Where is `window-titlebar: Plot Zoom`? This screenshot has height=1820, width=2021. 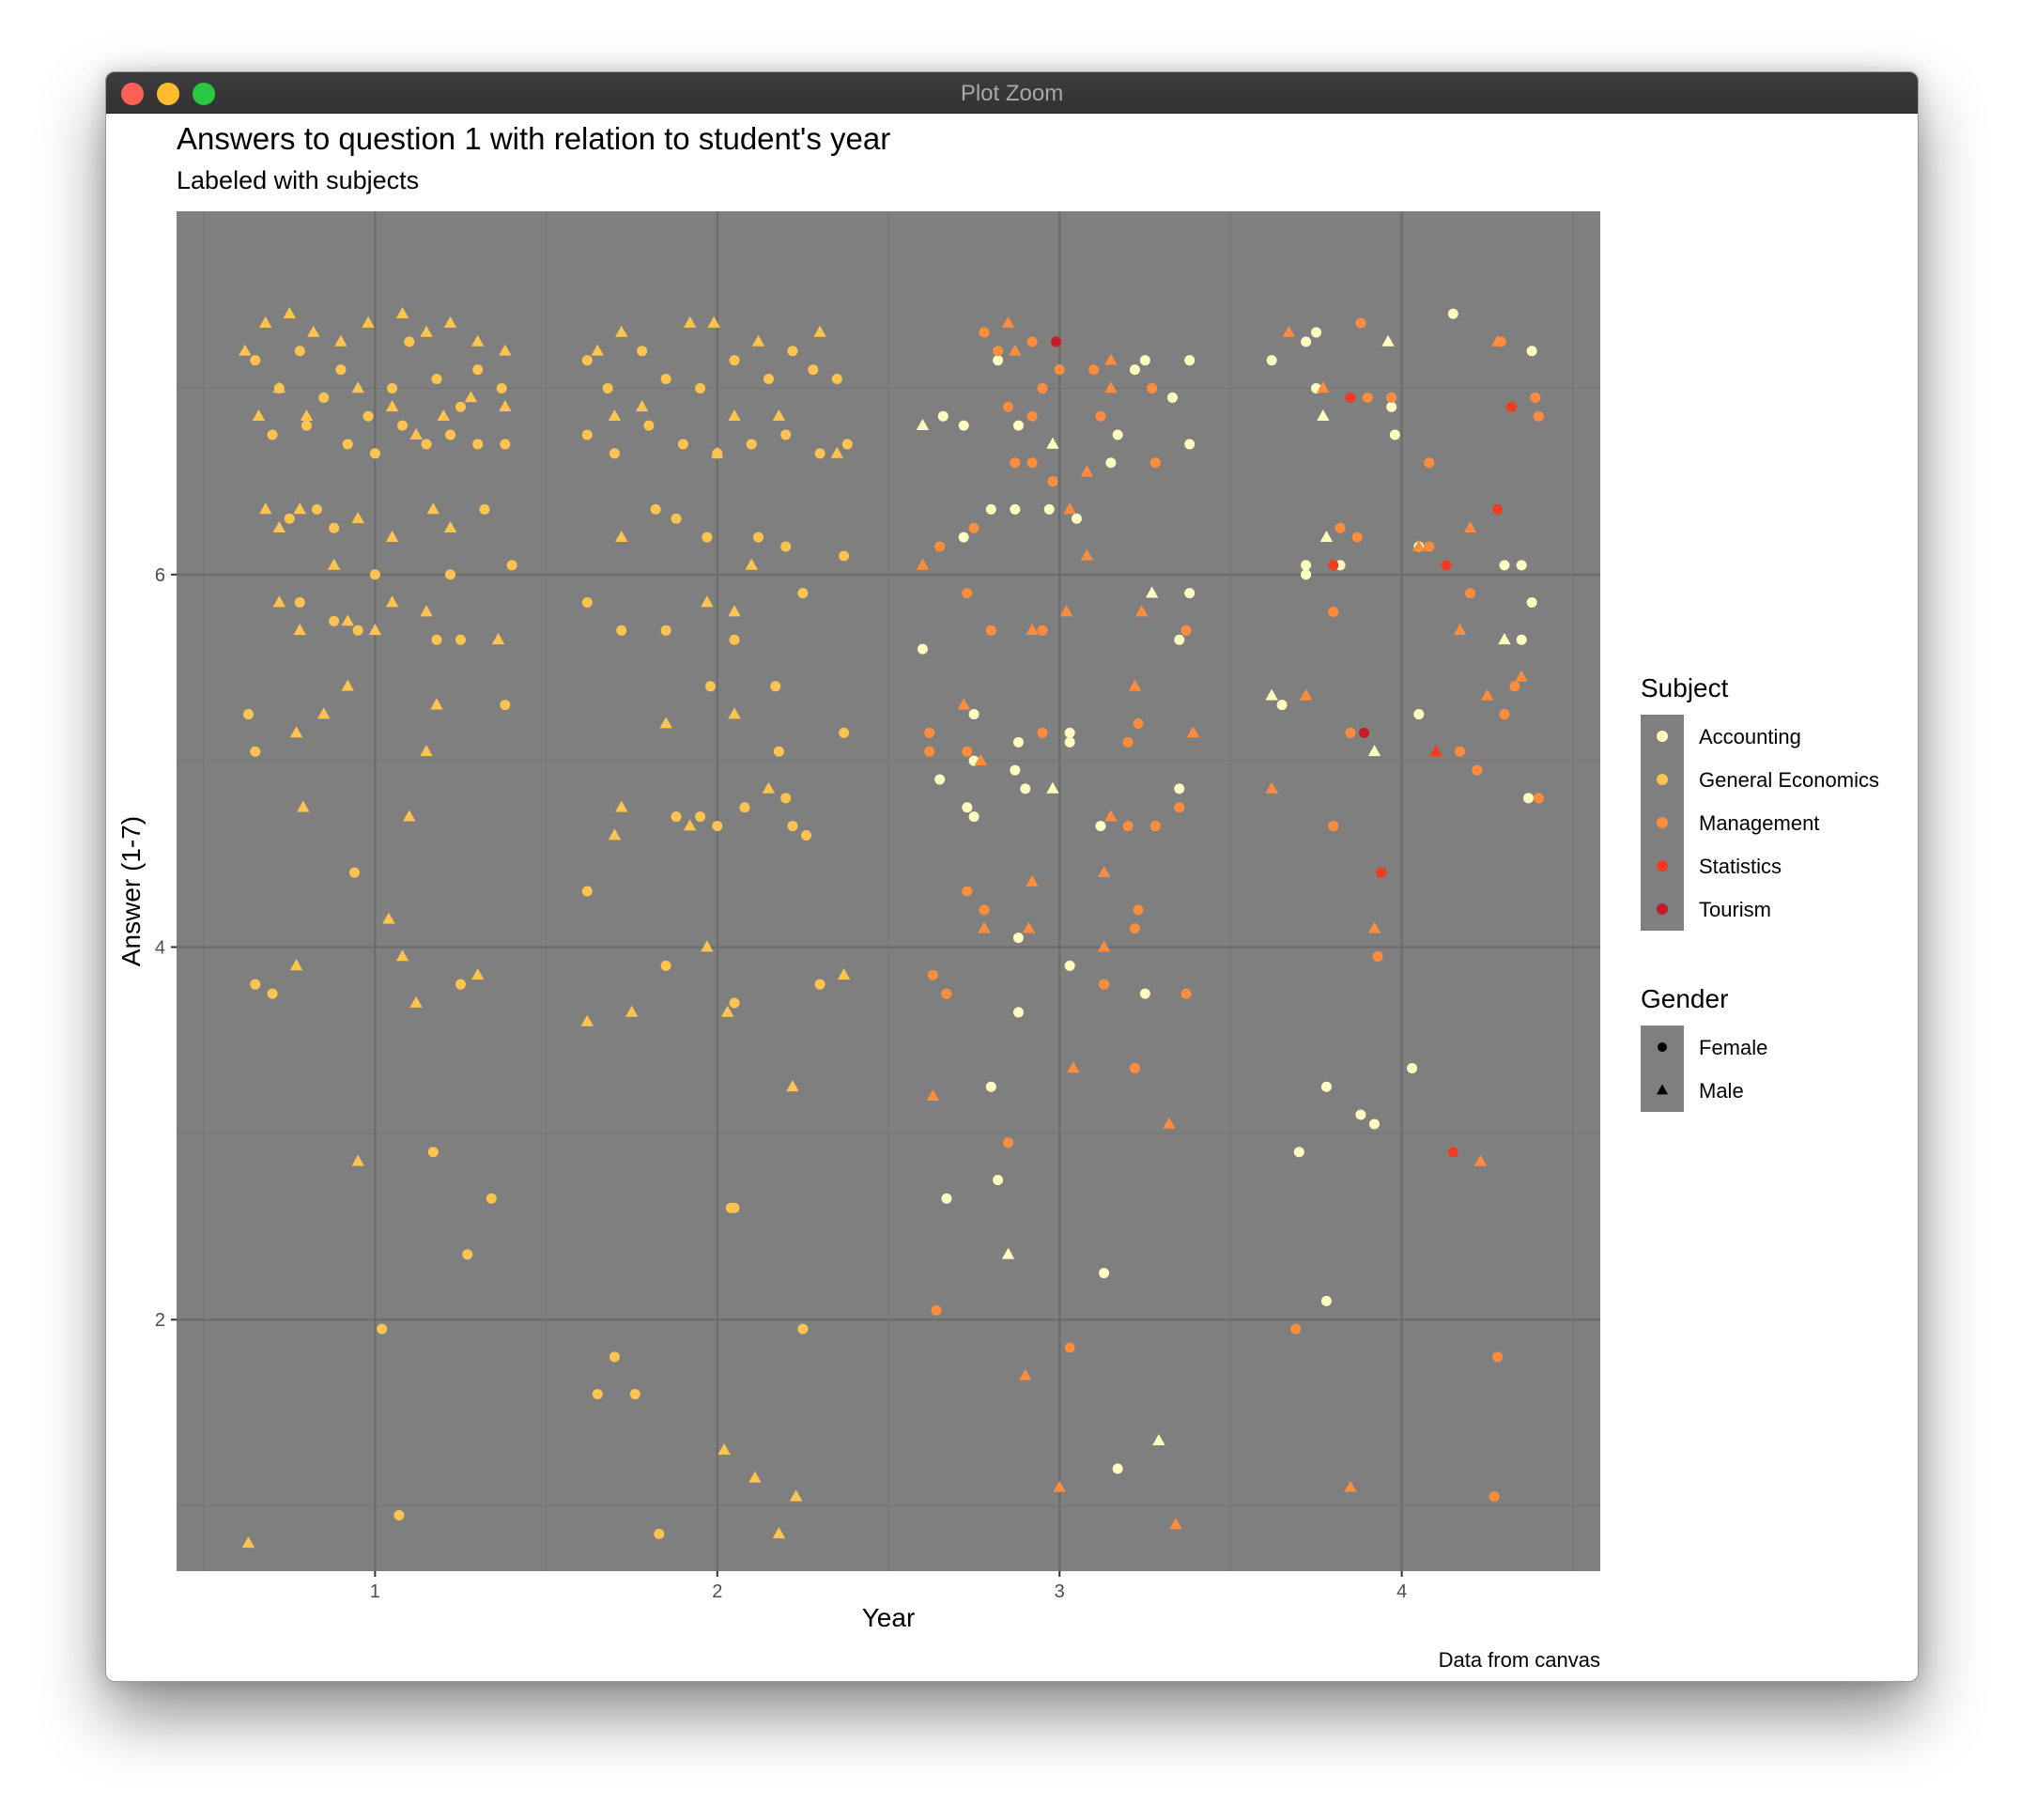
window-titlebar: Plot Zoom is located at coordinates (1012, 93).